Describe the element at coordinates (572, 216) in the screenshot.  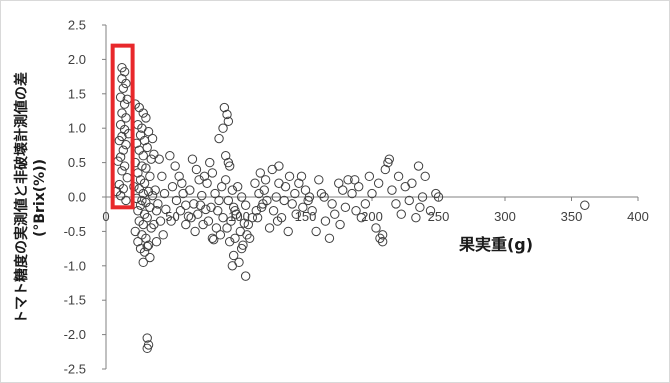
I see `x-tick-label: 350` at that location.